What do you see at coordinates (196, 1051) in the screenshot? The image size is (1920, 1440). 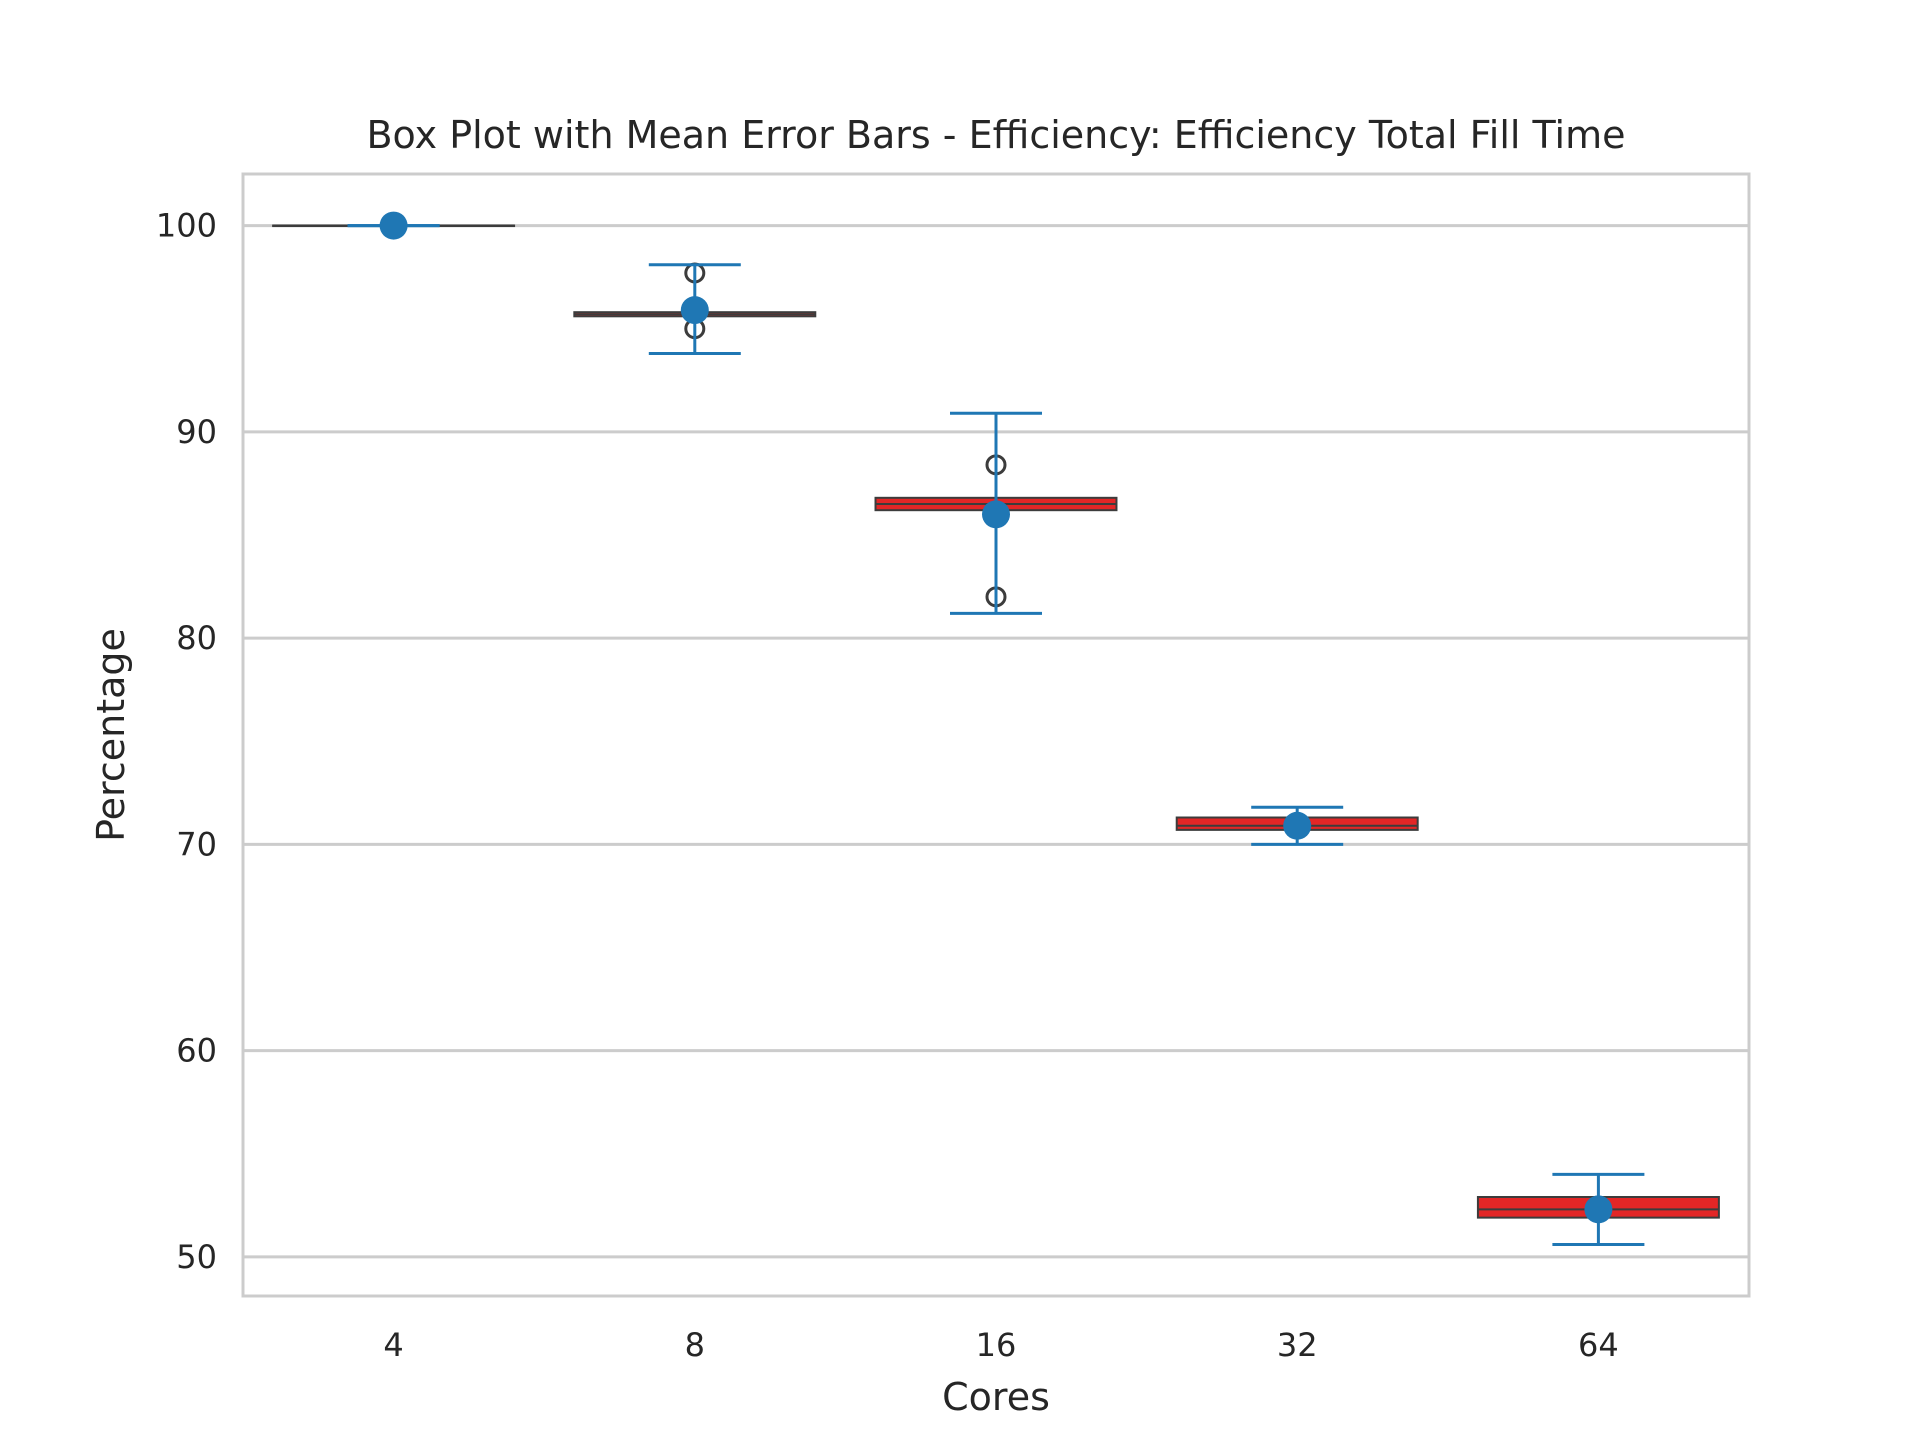 I see `y-tick-label-60: 60` at bounding box center [196, 1051].